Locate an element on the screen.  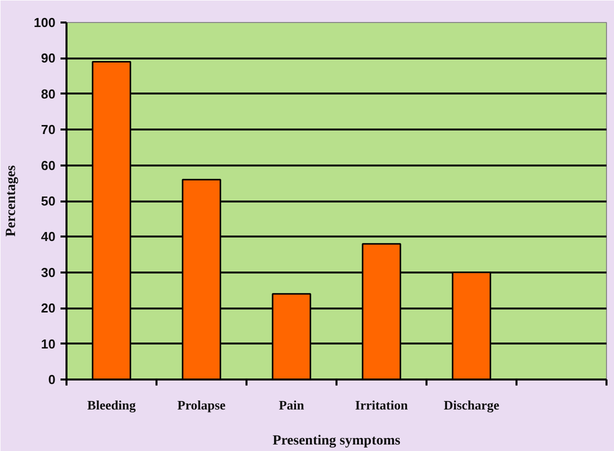
y-tick-label: 10 is located at coordinates (48, 344).